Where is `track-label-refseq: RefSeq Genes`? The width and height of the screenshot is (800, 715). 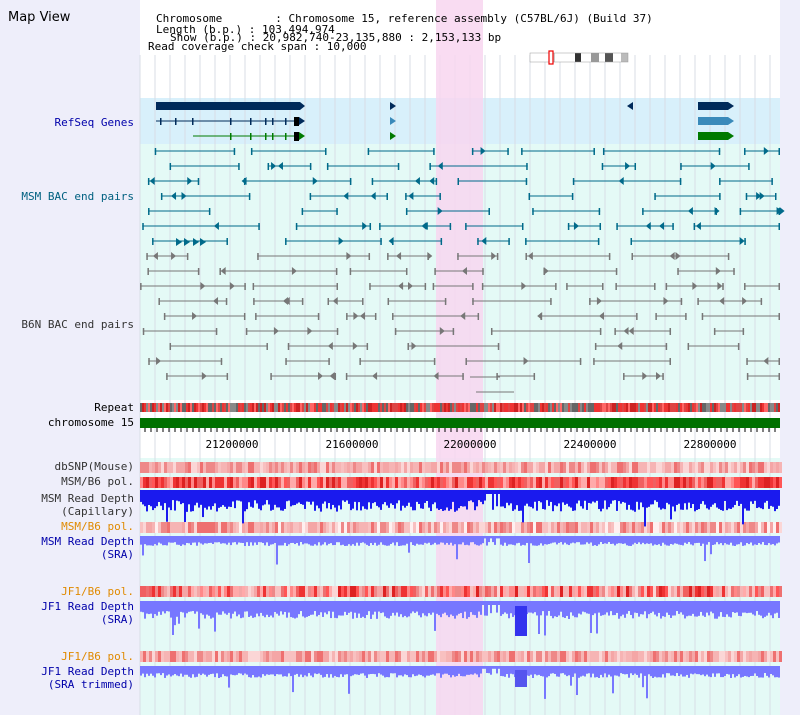 track-label-refseq: RefSeq Genes is located at coordinates (94, 122).